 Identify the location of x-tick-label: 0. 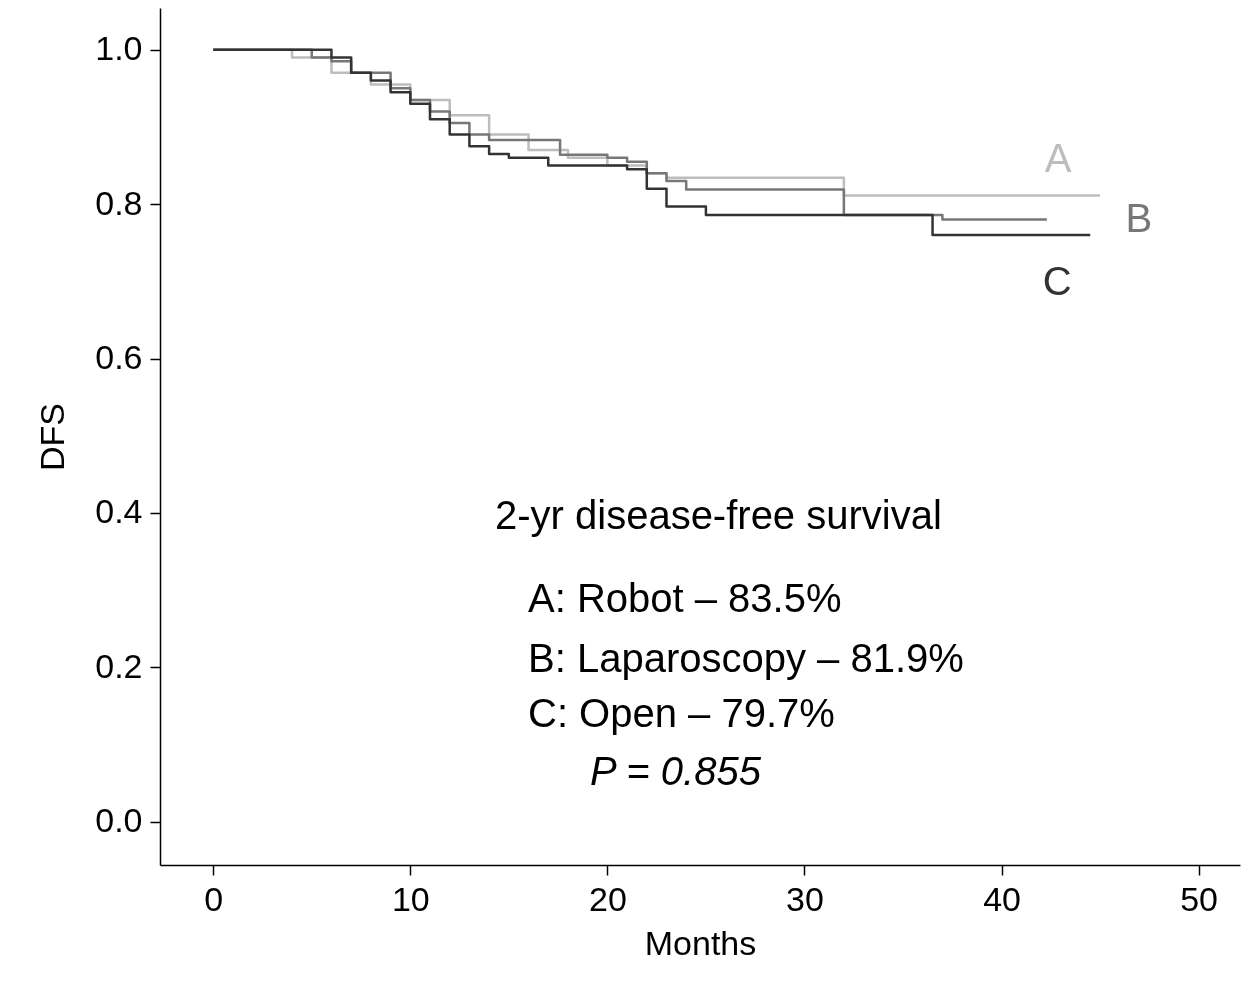
(214, 898).